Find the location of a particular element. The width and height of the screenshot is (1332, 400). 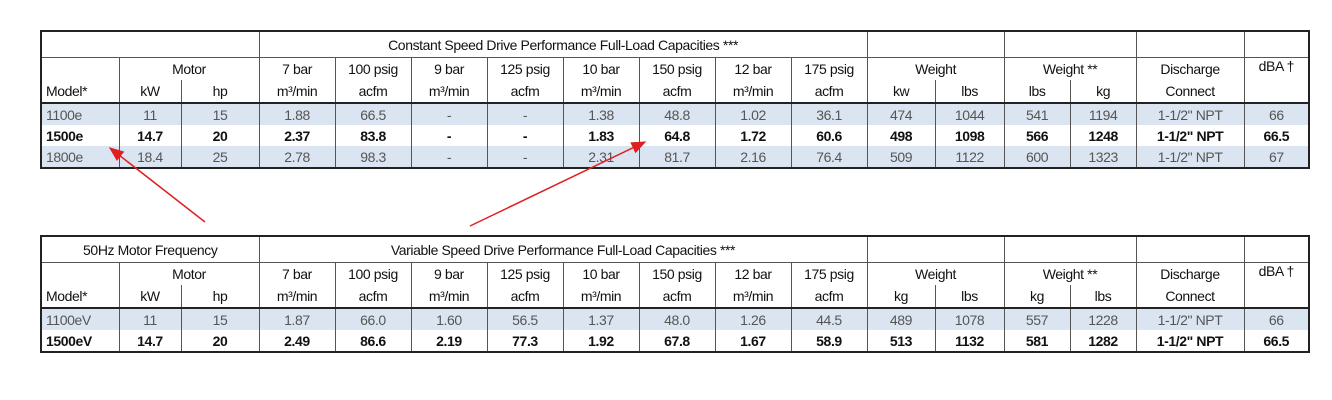

column-header: 10 bar is located at coordinates (601, 68).